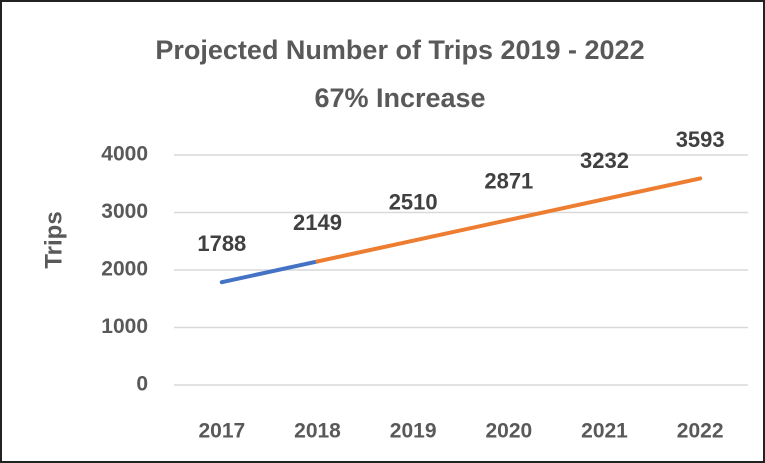 The width and height of the screenshot is (765, 463). What do you see at coordinates (317, 431) in the screenshot?
I see `x-tick-label: 2018` at bounding box center [317, 431].